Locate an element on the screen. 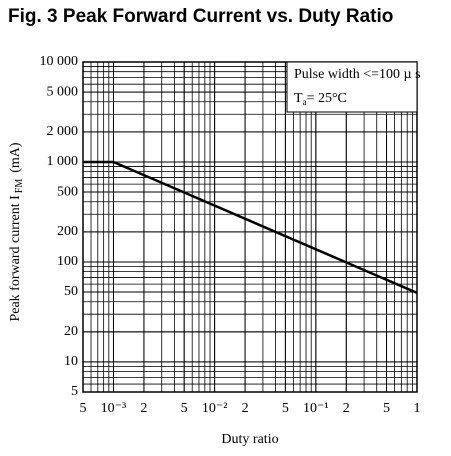 The image size is (451, 456). y-axis-label: Peak forward current IFM (mA) is located at coordinates (16, 231).